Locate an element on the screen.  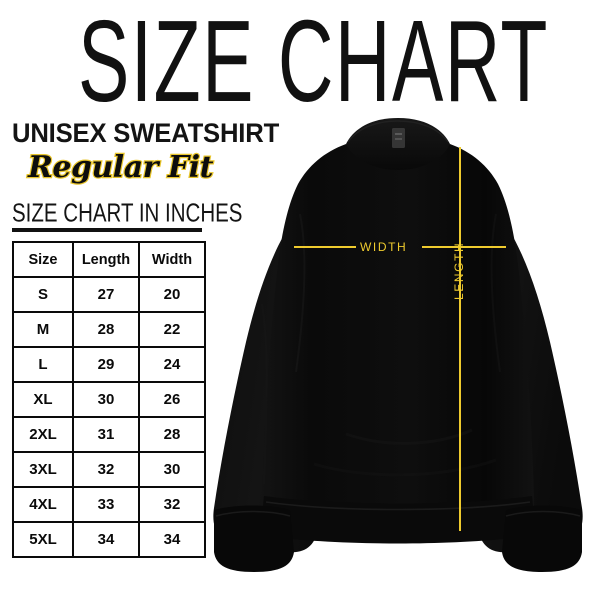
cell-length: 31 is located at coordinates (106, 434).